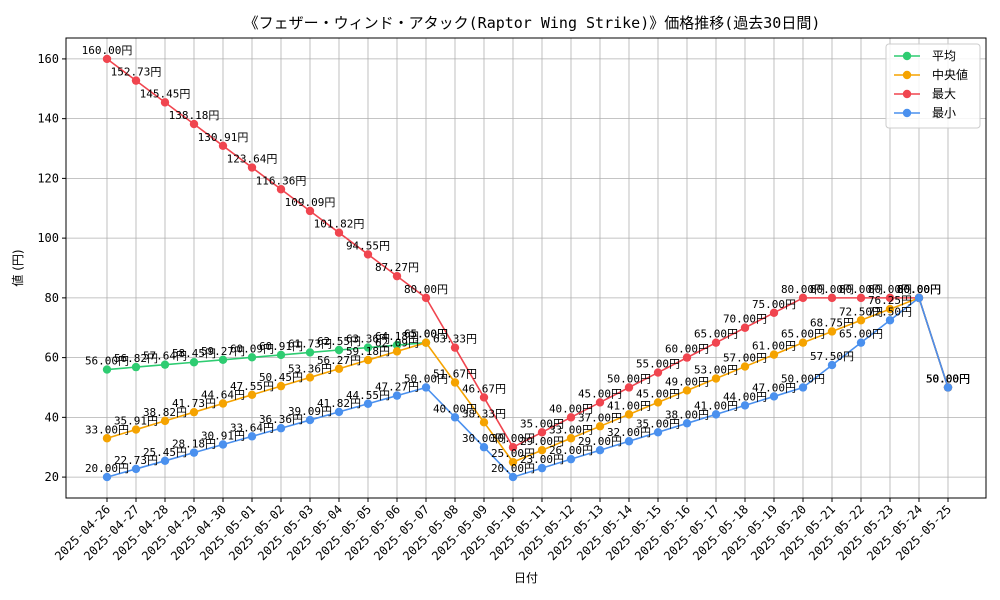 This screenshot has width=1000, height=600. What do you see at coordinates (716, 370) in the screenshot?
I see `data-label: 53.00円` at bounding box center [716, 370].